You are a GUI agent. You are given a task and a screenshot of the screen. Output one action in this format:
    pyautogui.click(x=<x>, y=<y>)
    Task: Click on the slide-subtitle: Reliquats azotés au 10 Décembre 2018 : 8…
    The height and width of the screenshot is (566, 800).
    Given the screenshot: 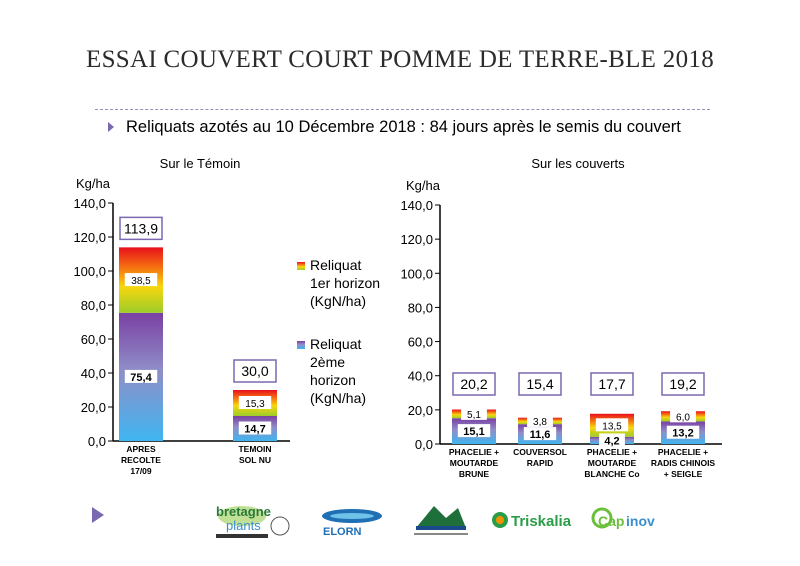 What is the action you would take?
    pyautogui.click(x=403, y=127)
    